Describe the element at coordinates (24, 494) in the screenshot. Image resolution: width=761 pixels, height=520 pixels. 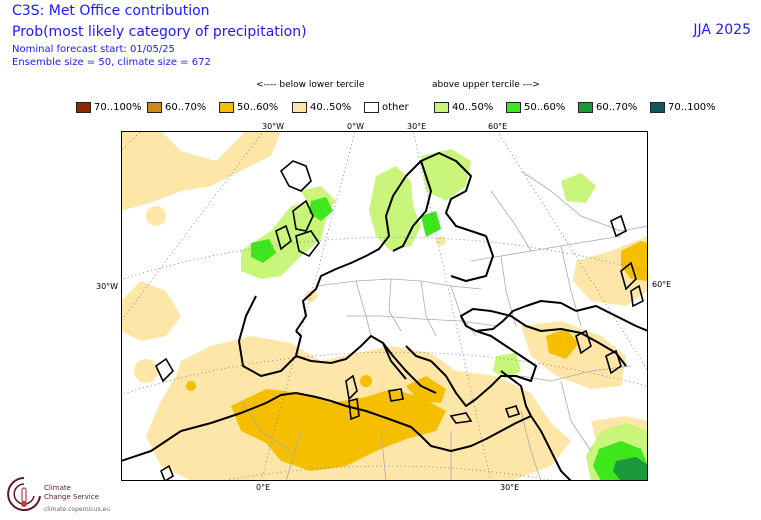
I see `c3s-logo-icon` at that location.